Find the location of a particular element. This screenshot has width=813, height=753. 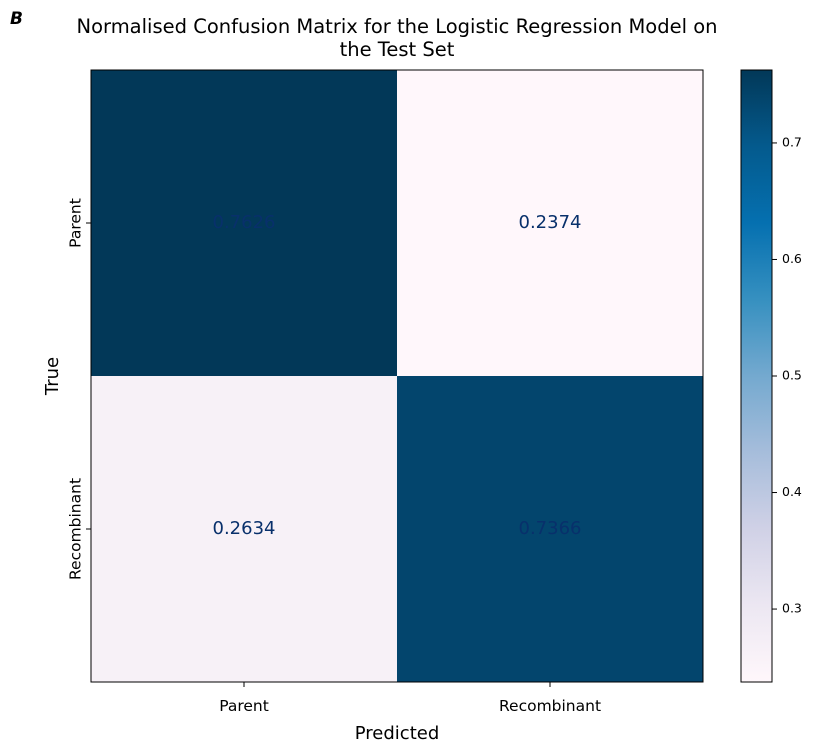

x-axis-ticks: Parent Recombinant is located at coordinates (410, 698).